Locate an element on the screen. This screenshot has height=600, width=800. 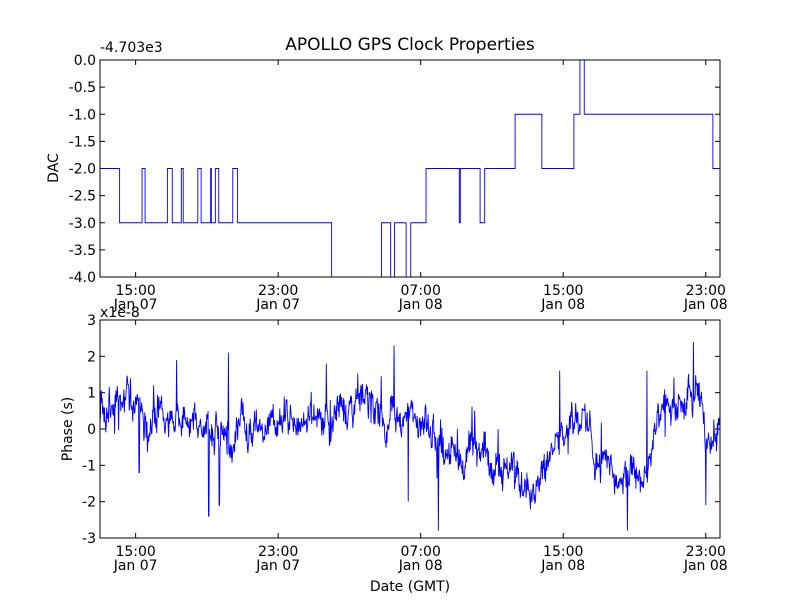
phase-x-tick-time: 07:00 is located at coordinates (421, 552).